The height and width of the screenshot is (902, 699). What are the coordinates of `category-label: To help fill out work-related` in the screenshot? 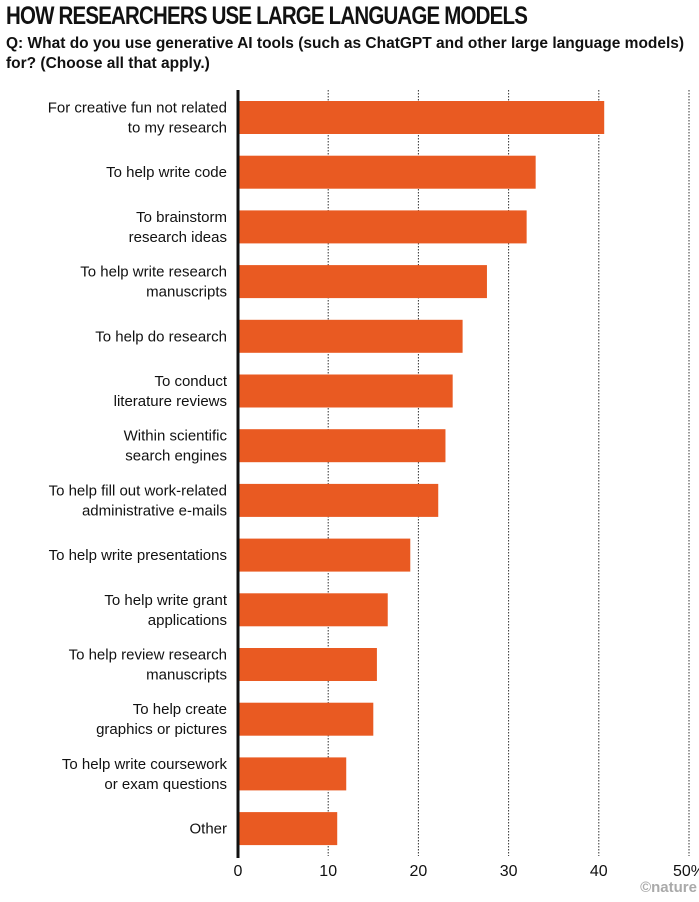 It's located at (138, 490).